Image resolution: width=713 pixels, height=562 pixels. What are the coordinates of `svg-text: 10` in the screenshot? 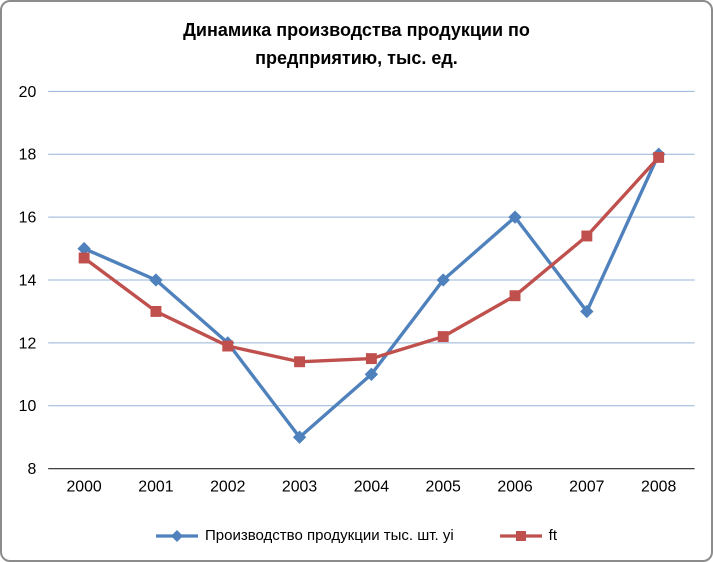 It's located at (28, 406).